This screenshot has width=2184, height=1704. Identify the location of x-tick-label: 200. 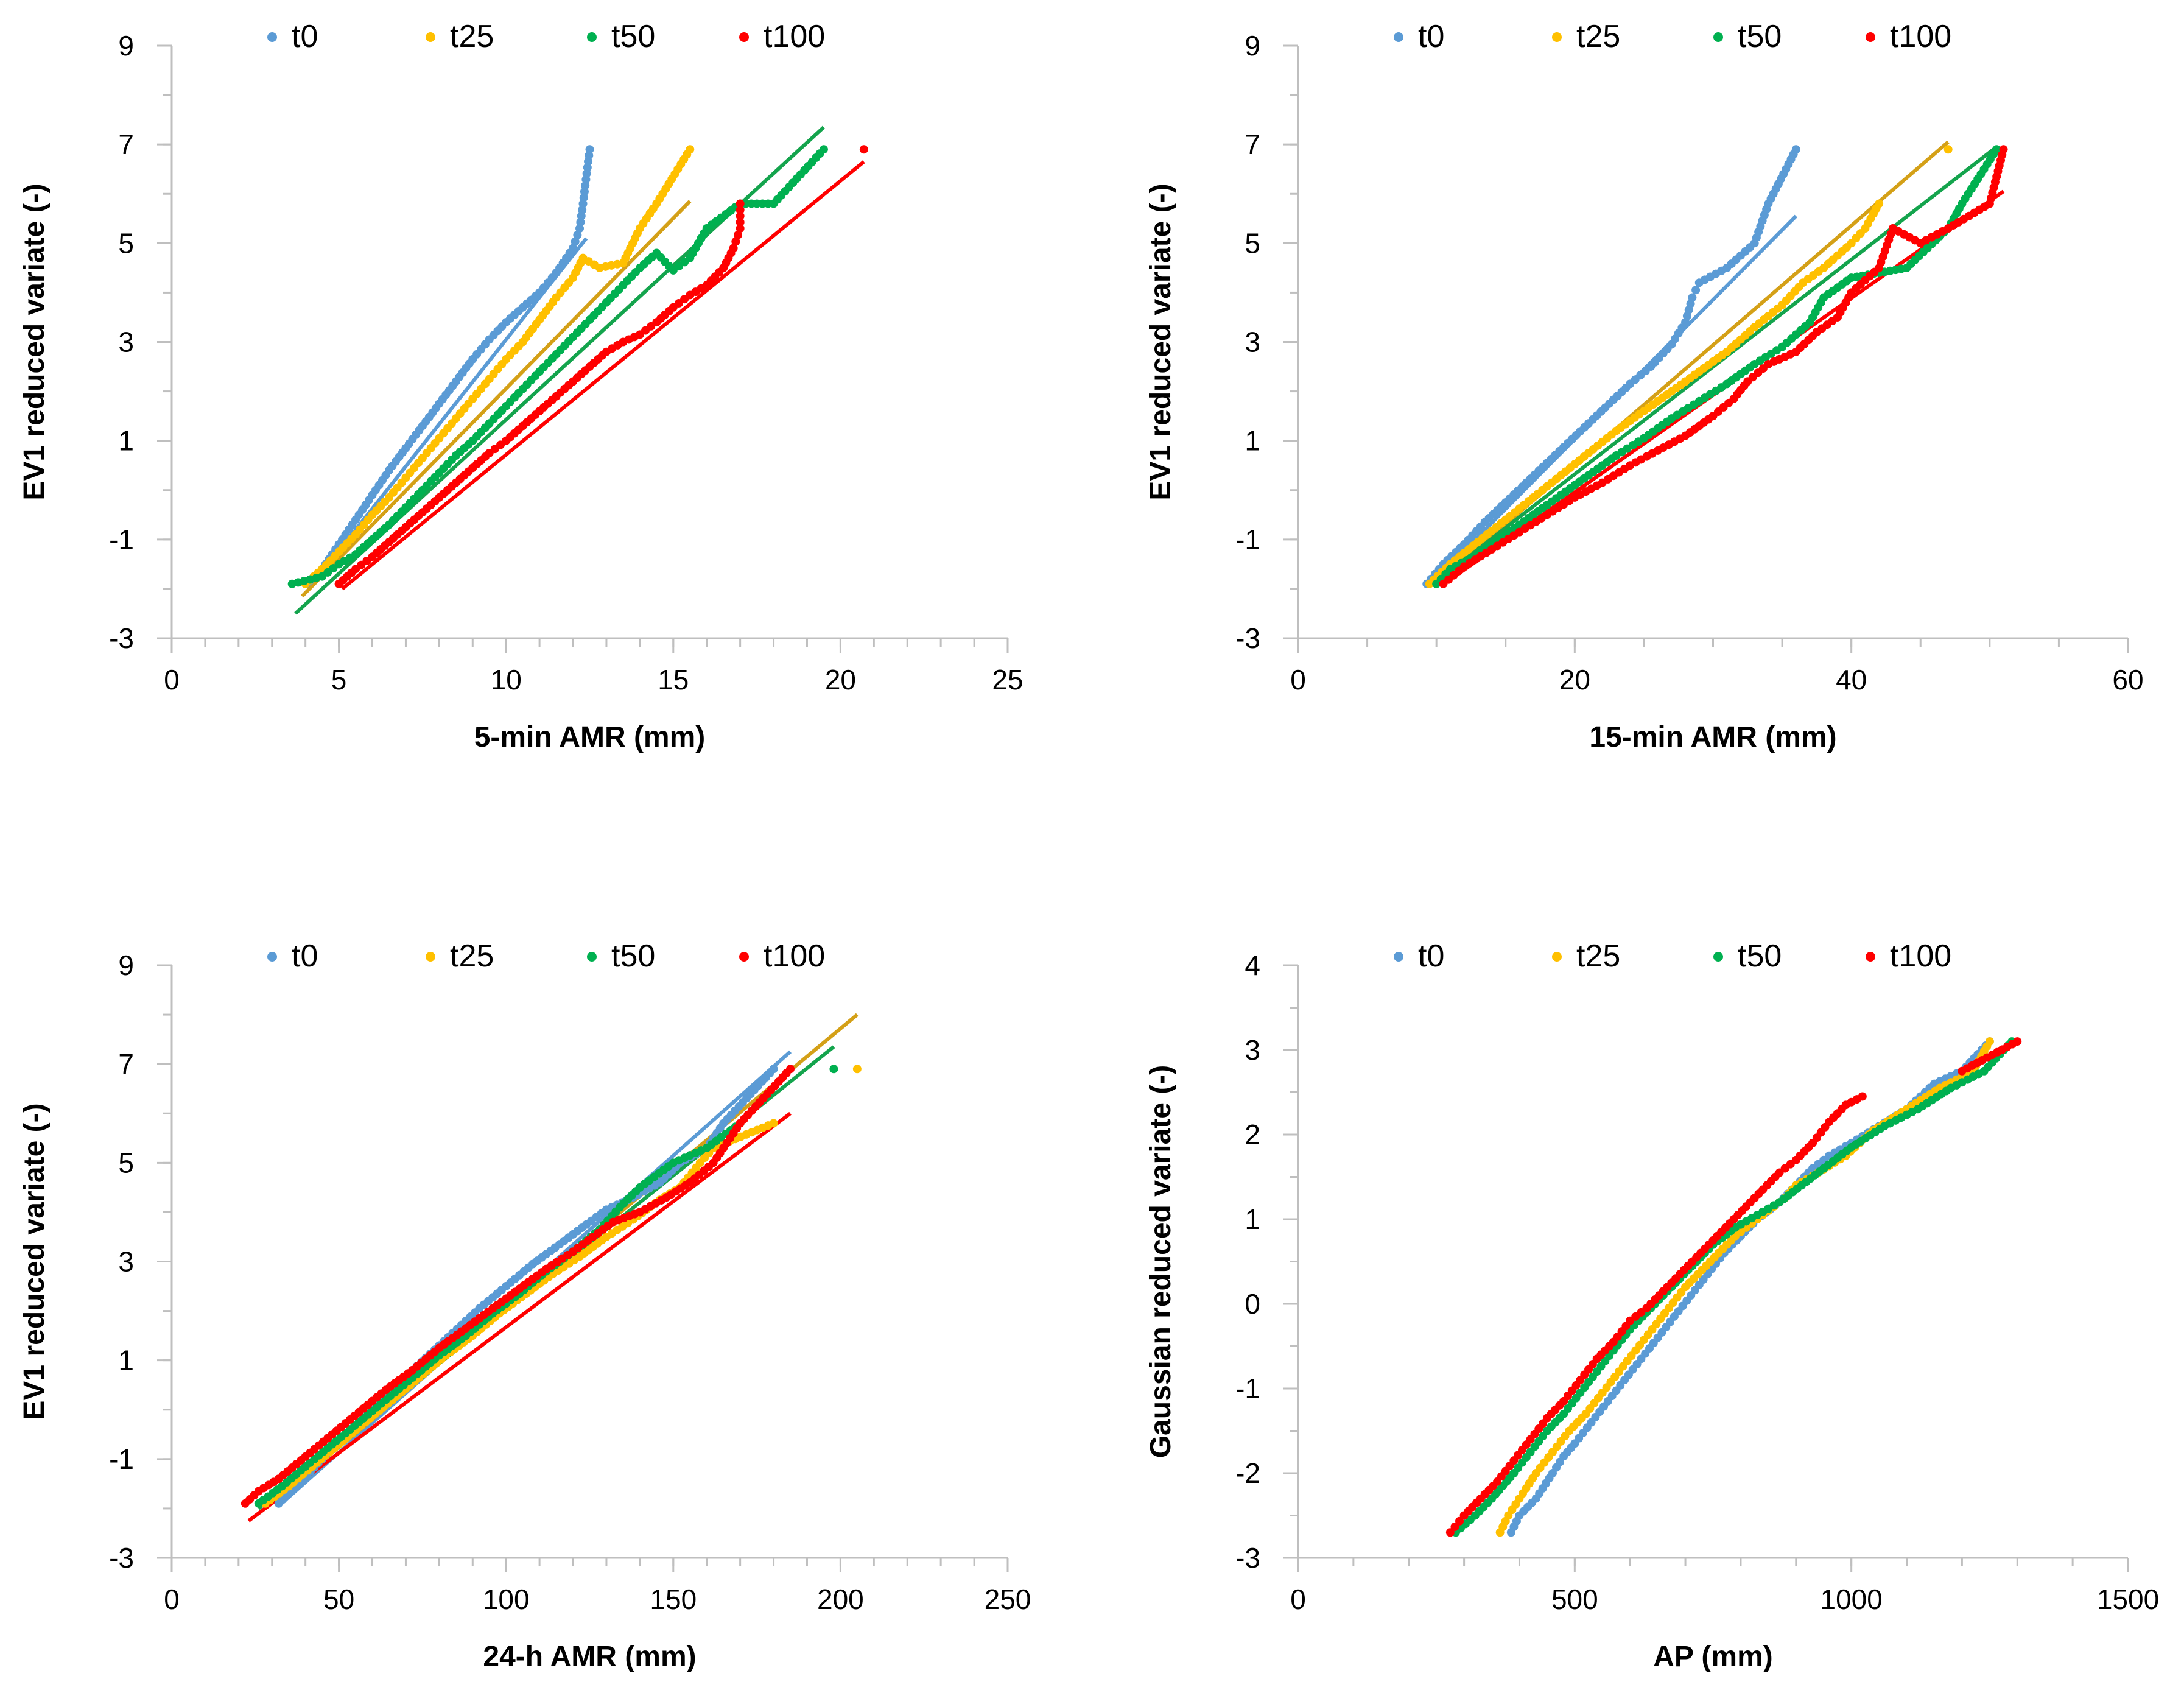
(840, 1599).